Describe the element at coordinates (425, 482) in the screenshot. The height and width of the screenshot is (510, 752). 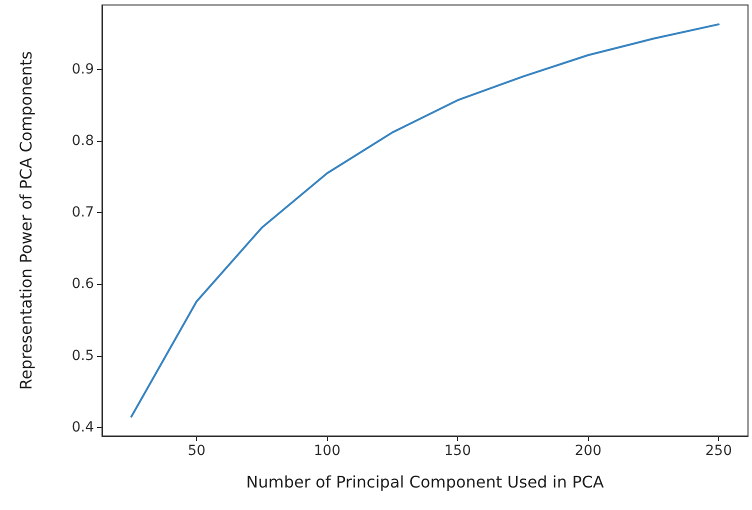
I see `x-axis-title: Number of Principal Component Used in PCA` at that location.